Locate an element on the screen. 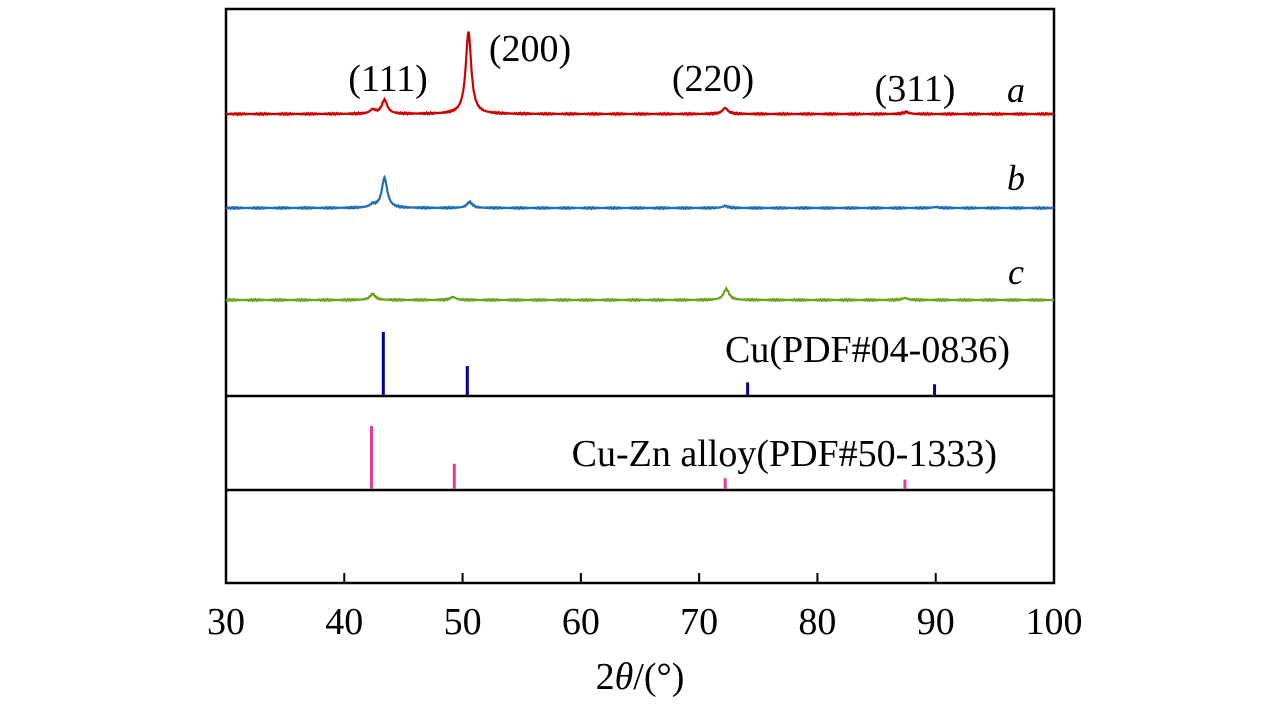 The height and width of the screenshot is (709, 1283). series-line-c is located at coordinates (640, 294).